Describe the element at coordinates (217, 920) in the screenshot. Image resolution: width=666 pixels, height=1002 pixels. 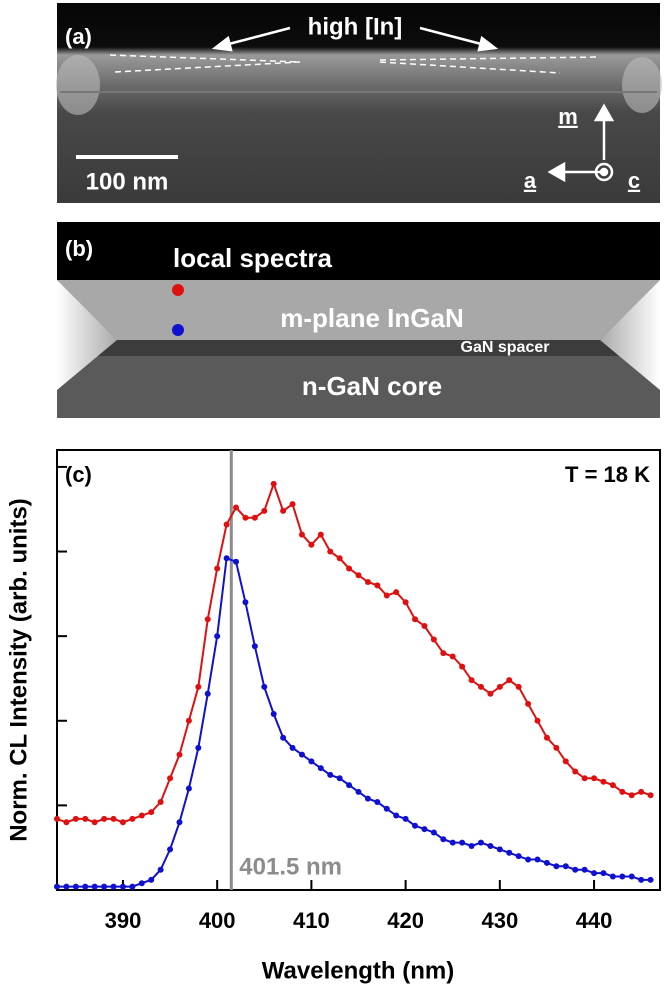
I see `x-tick-label: 400` at that location.